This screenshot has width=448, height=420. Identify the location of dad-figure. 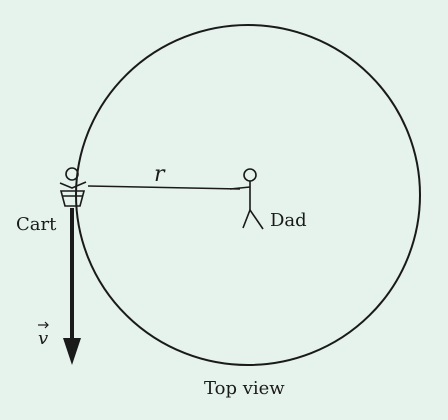
(246, 199).